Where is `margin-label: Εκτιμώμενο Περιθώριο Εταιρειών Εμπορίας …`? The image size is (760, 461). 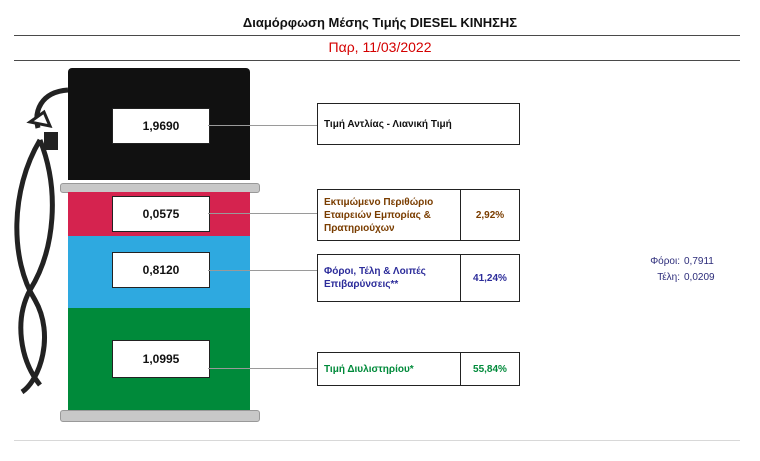 margin-label: Εκτιμώμενο Περιθώριο Εταιρειών Εμπορίας … is located at coordinates (418, 215).